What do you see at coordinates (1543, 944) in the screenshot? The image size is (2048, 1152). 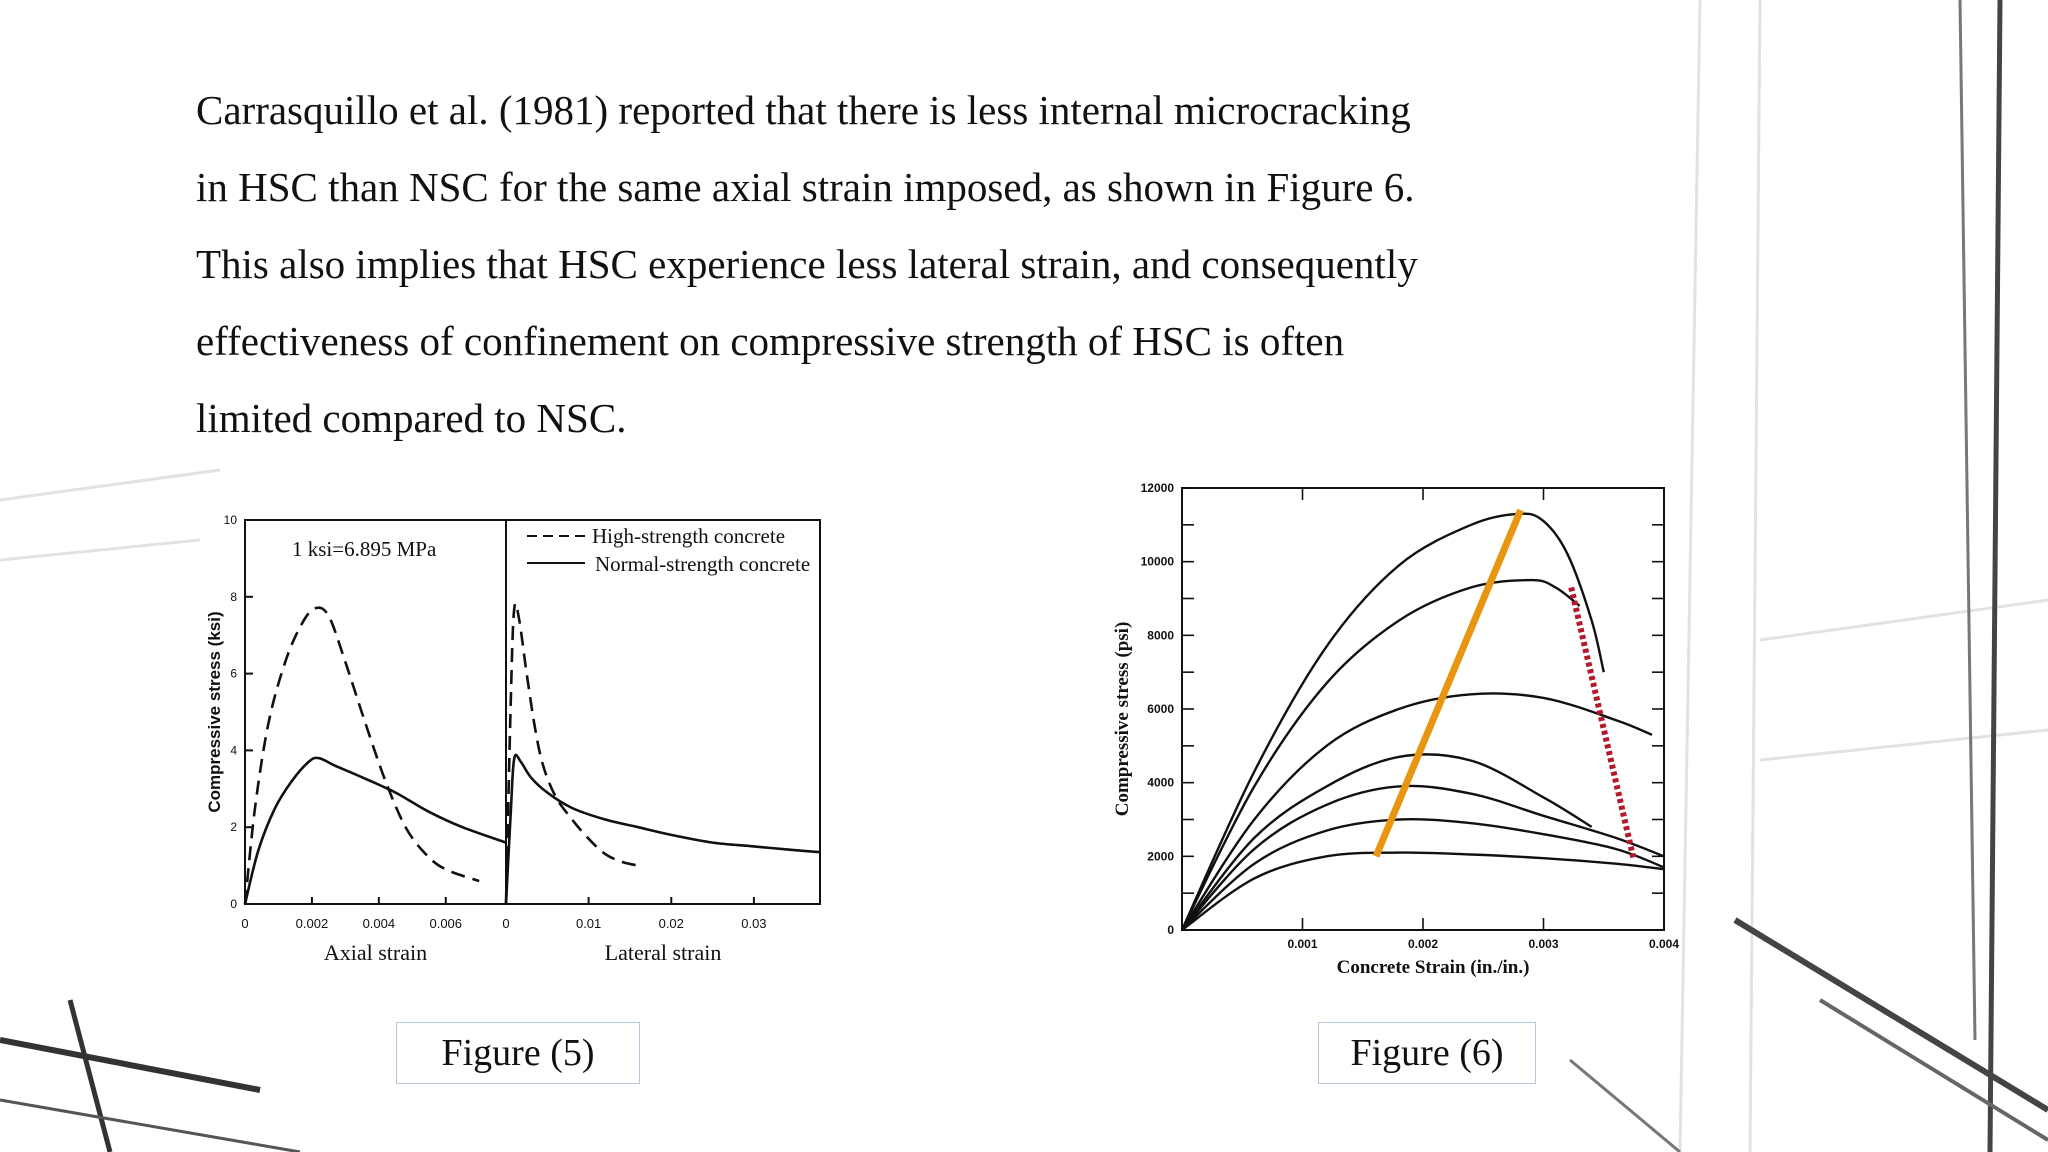 I see `x-tick-label: 0.003` at bounding box center [1543, 944].